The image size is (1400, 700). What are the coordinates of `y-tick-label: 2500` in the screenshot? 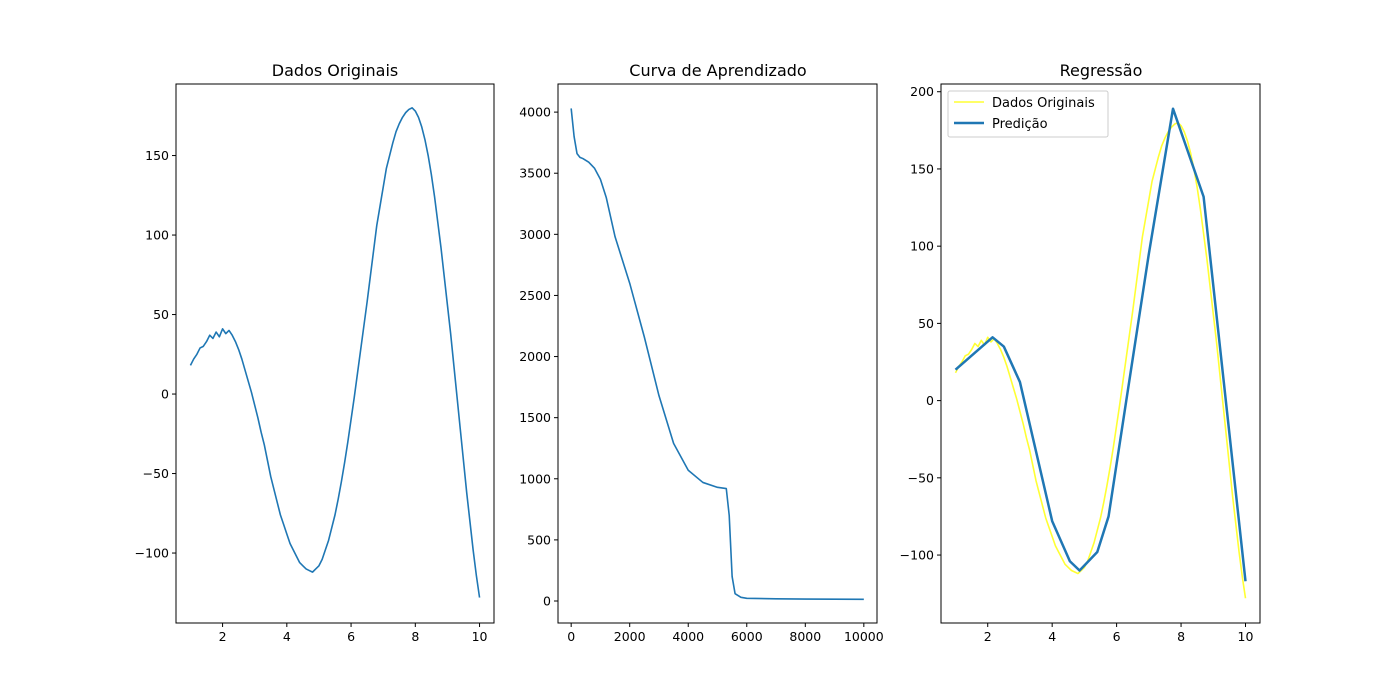 It's located at (535, 295).